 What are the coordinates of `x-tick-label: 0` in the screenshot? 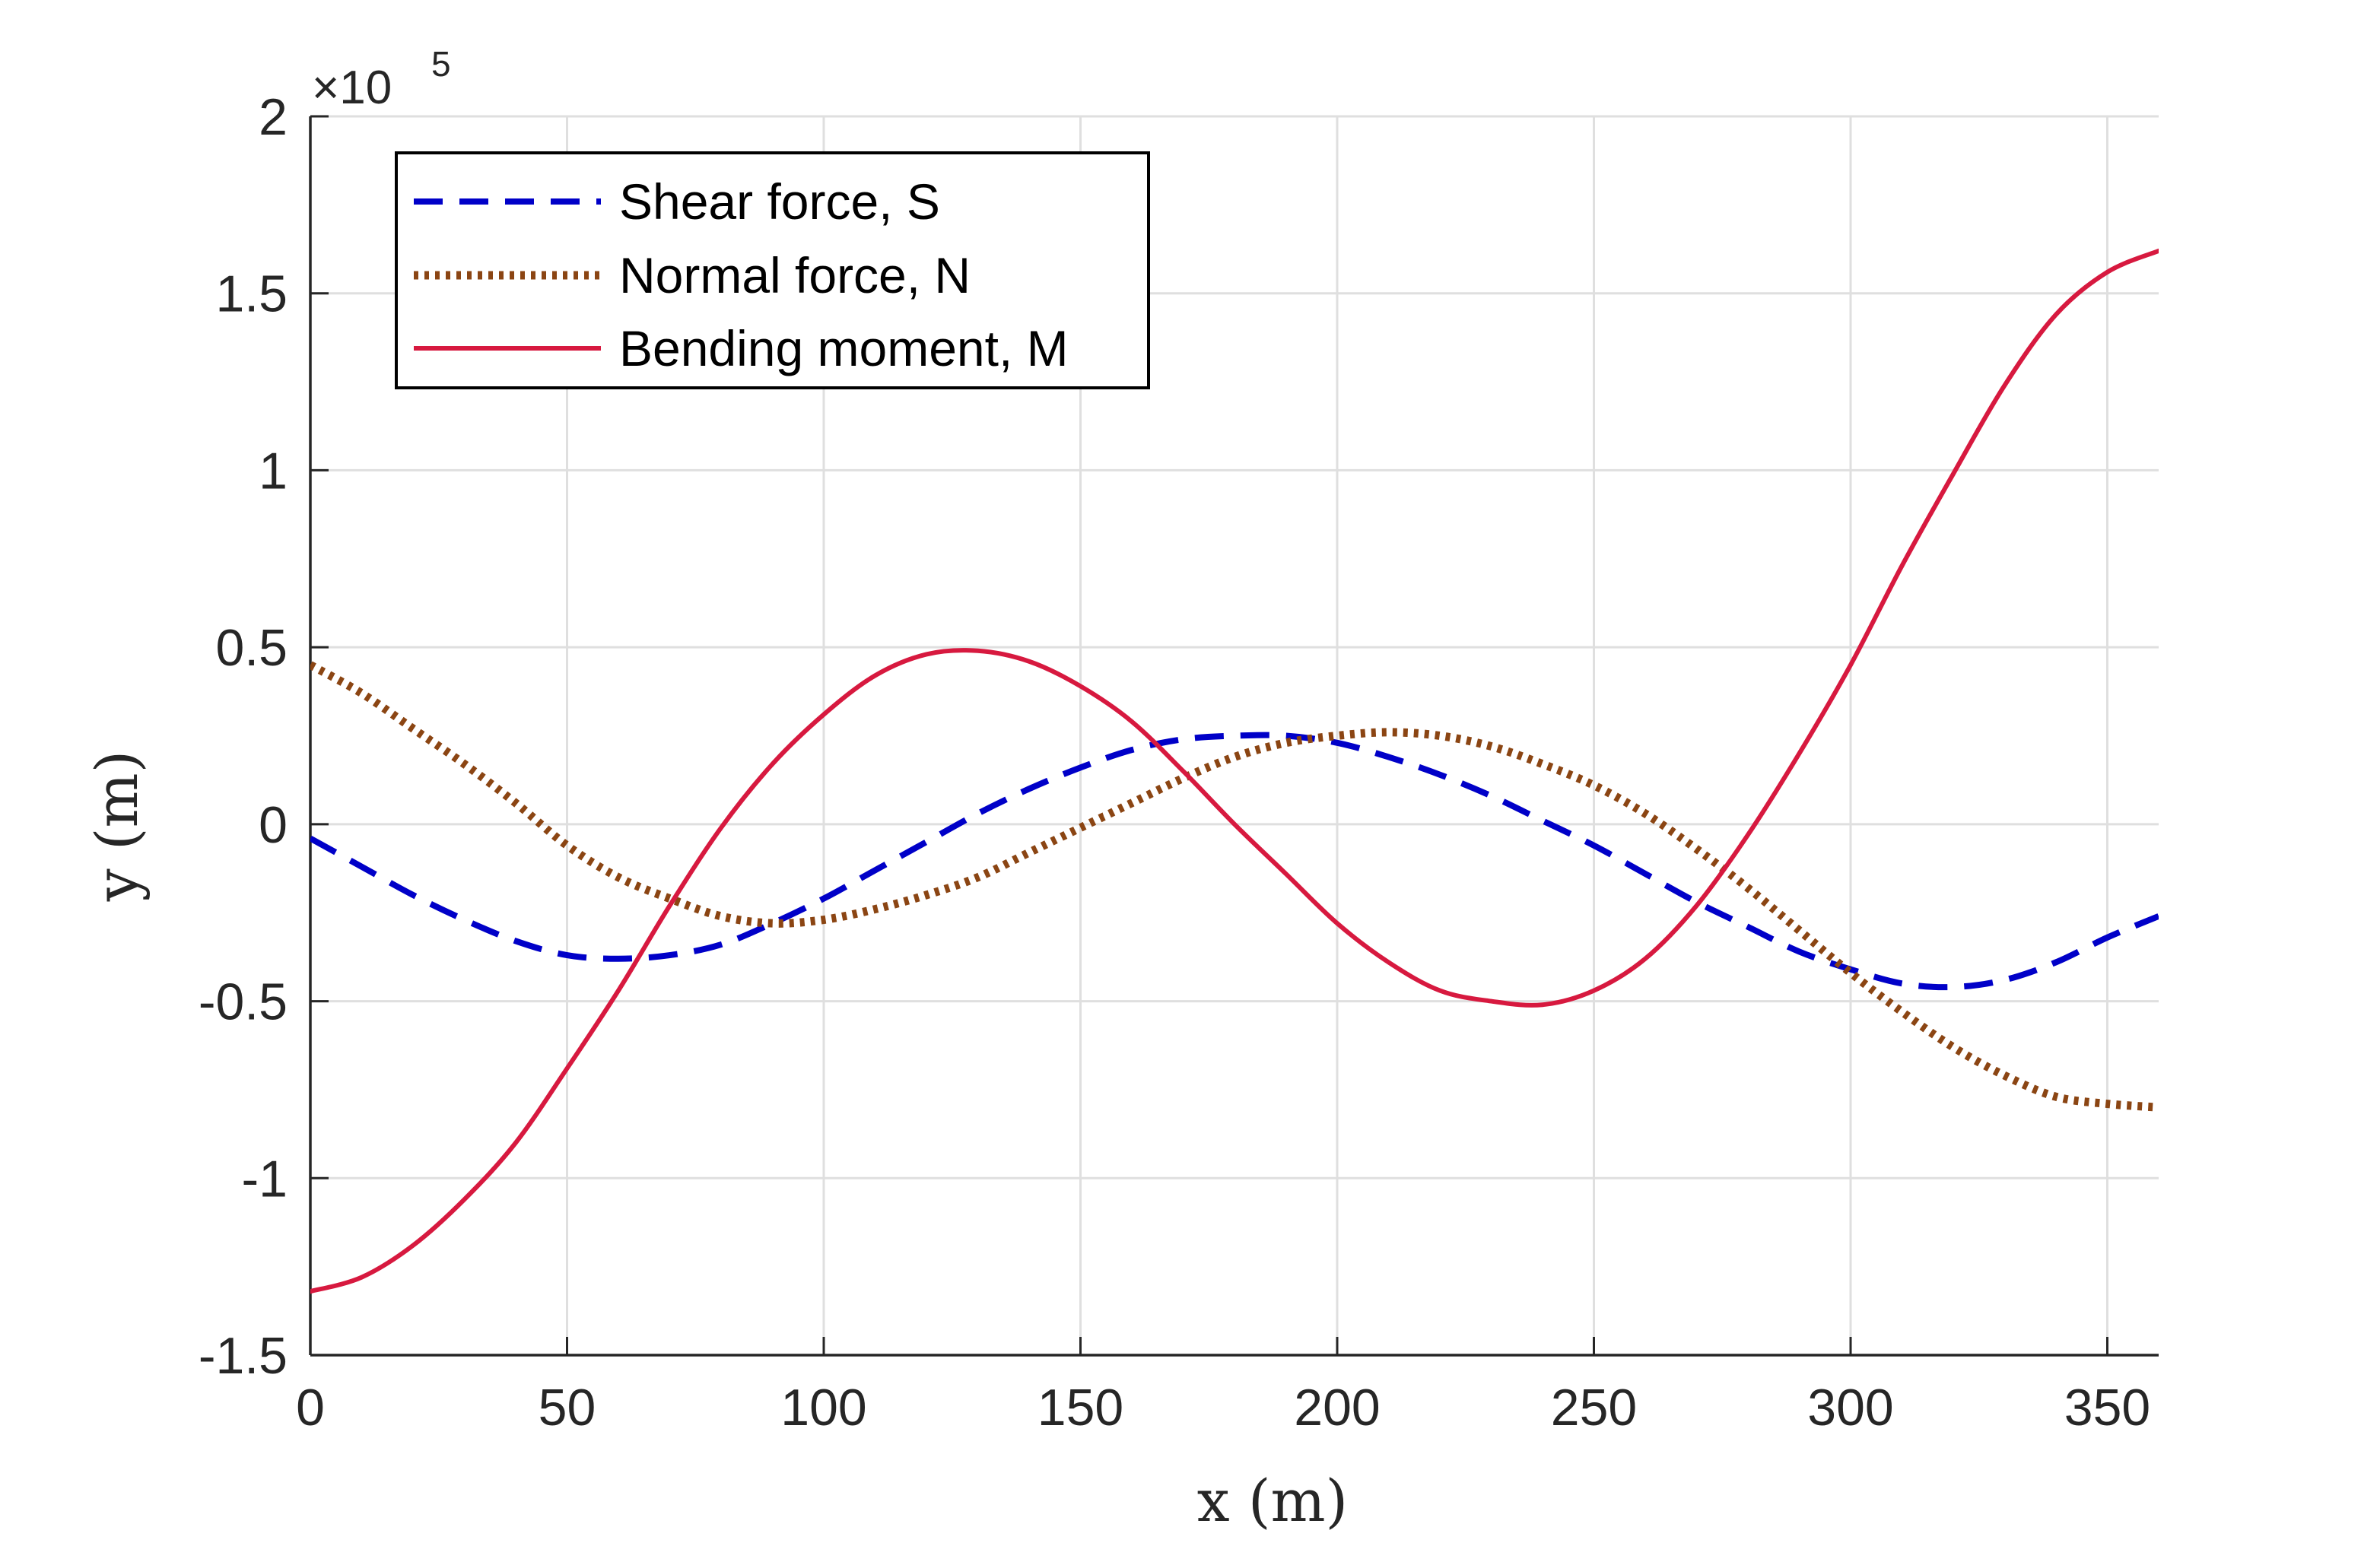 It's located at (310, 1407).